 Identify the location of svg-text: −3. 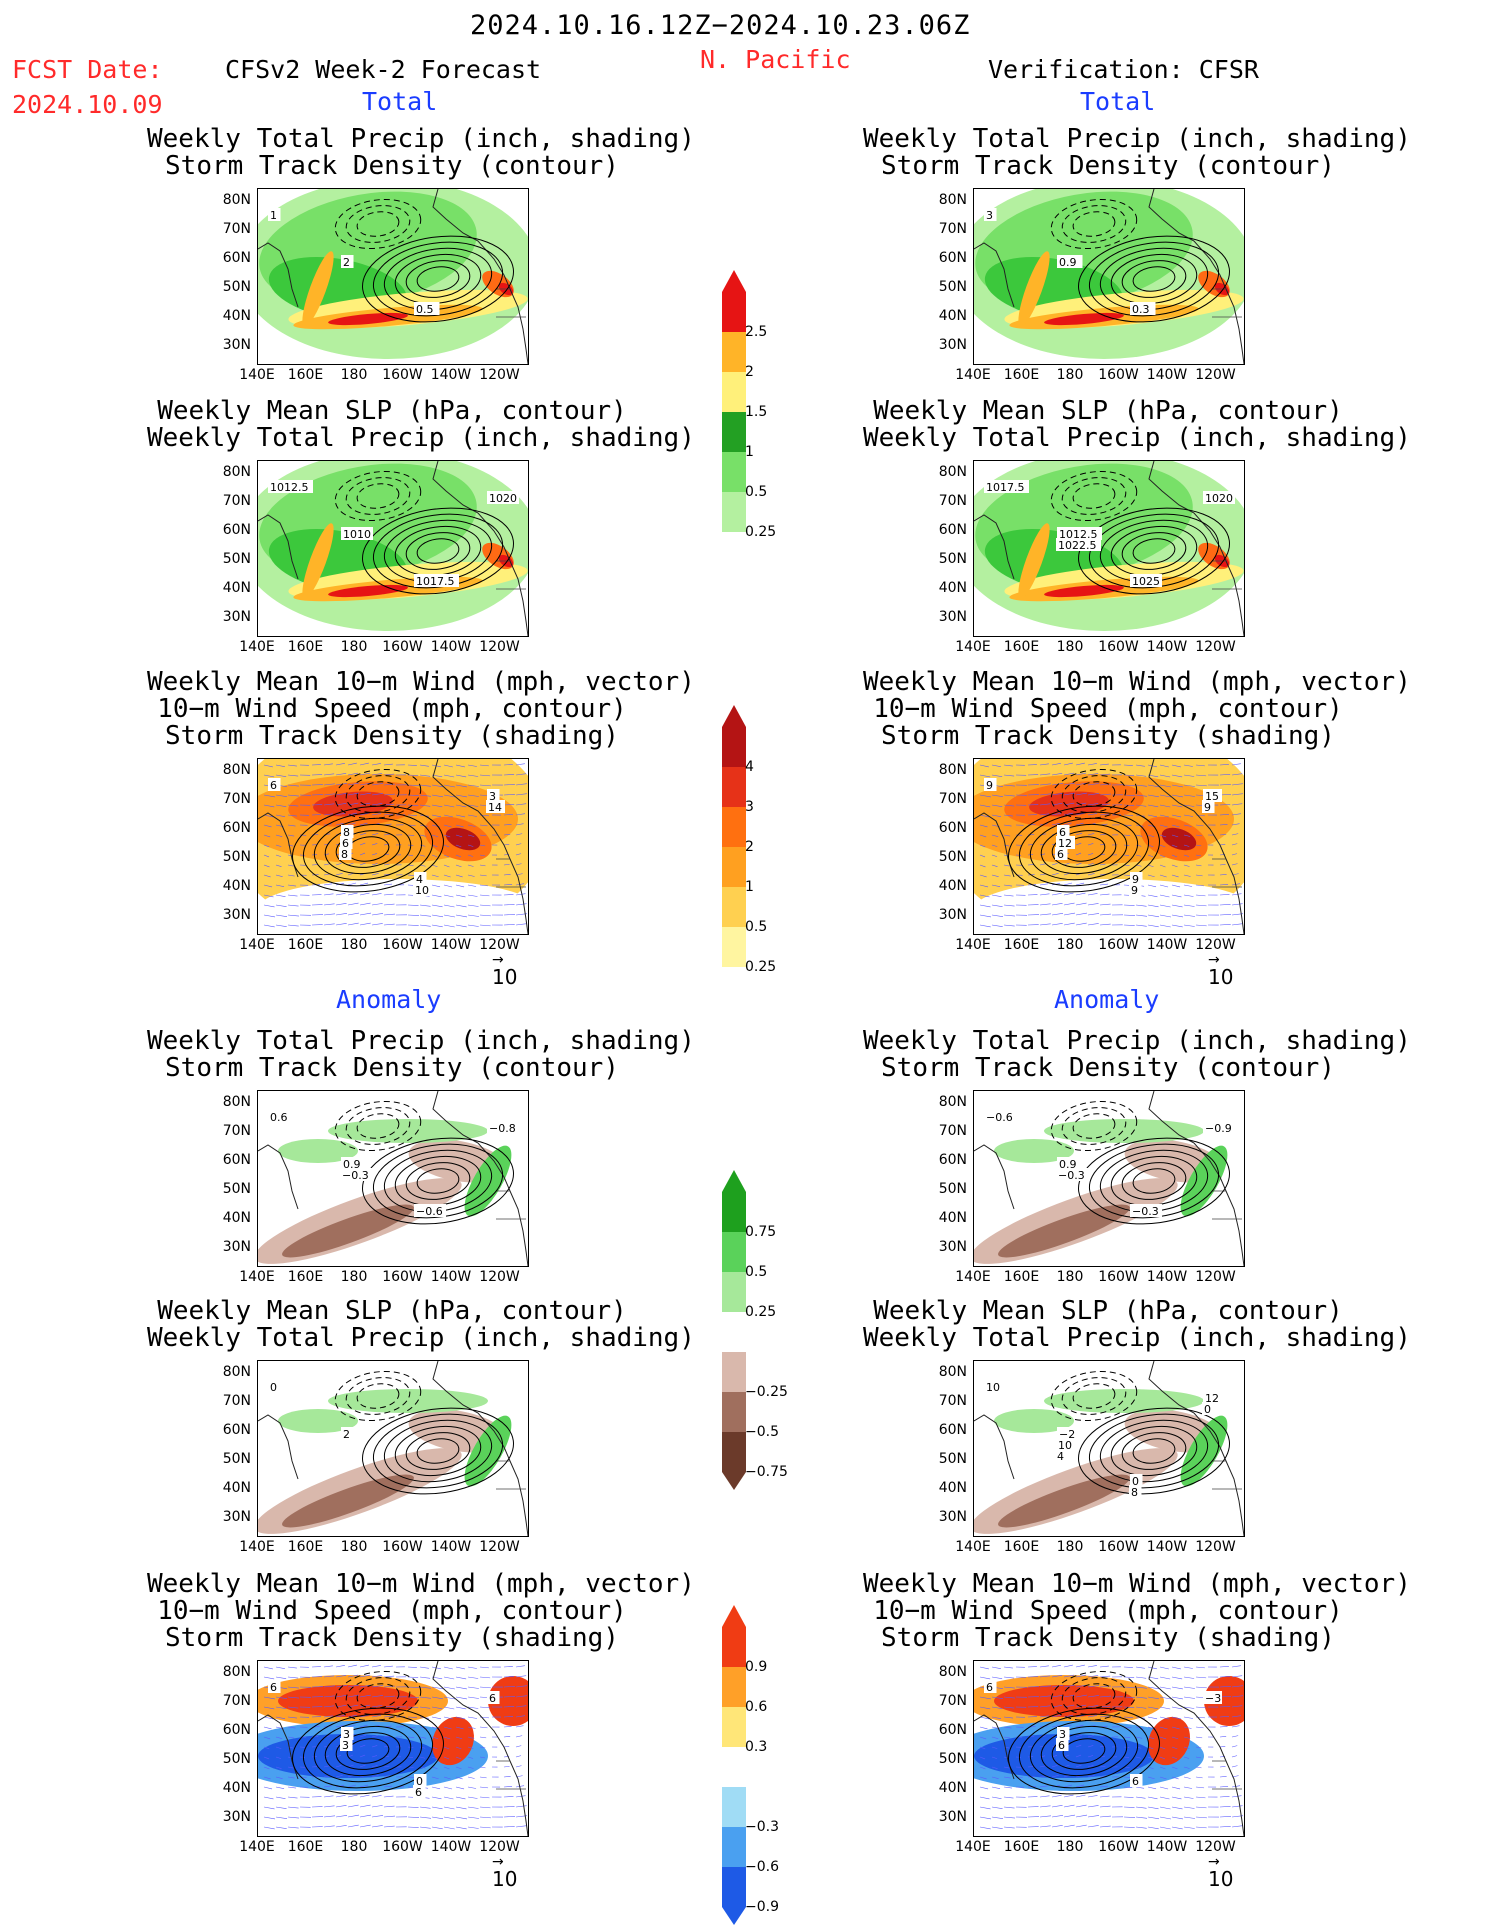
(1213, 1698).